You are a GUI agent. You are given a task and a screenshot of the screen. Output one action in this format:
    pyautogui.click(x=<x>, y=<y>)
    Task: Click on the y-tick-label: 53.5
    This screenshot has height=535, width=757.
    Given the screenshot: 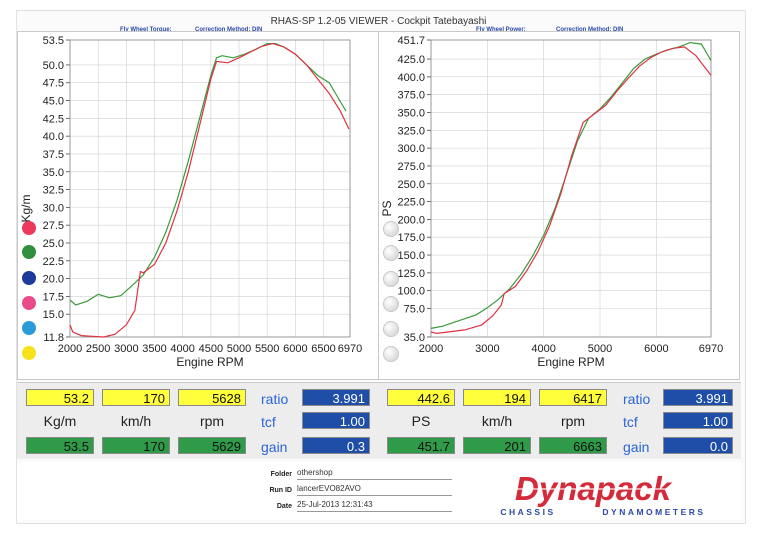 What is the action you would take?
    pyautogui.click(x=53, y=41)
    